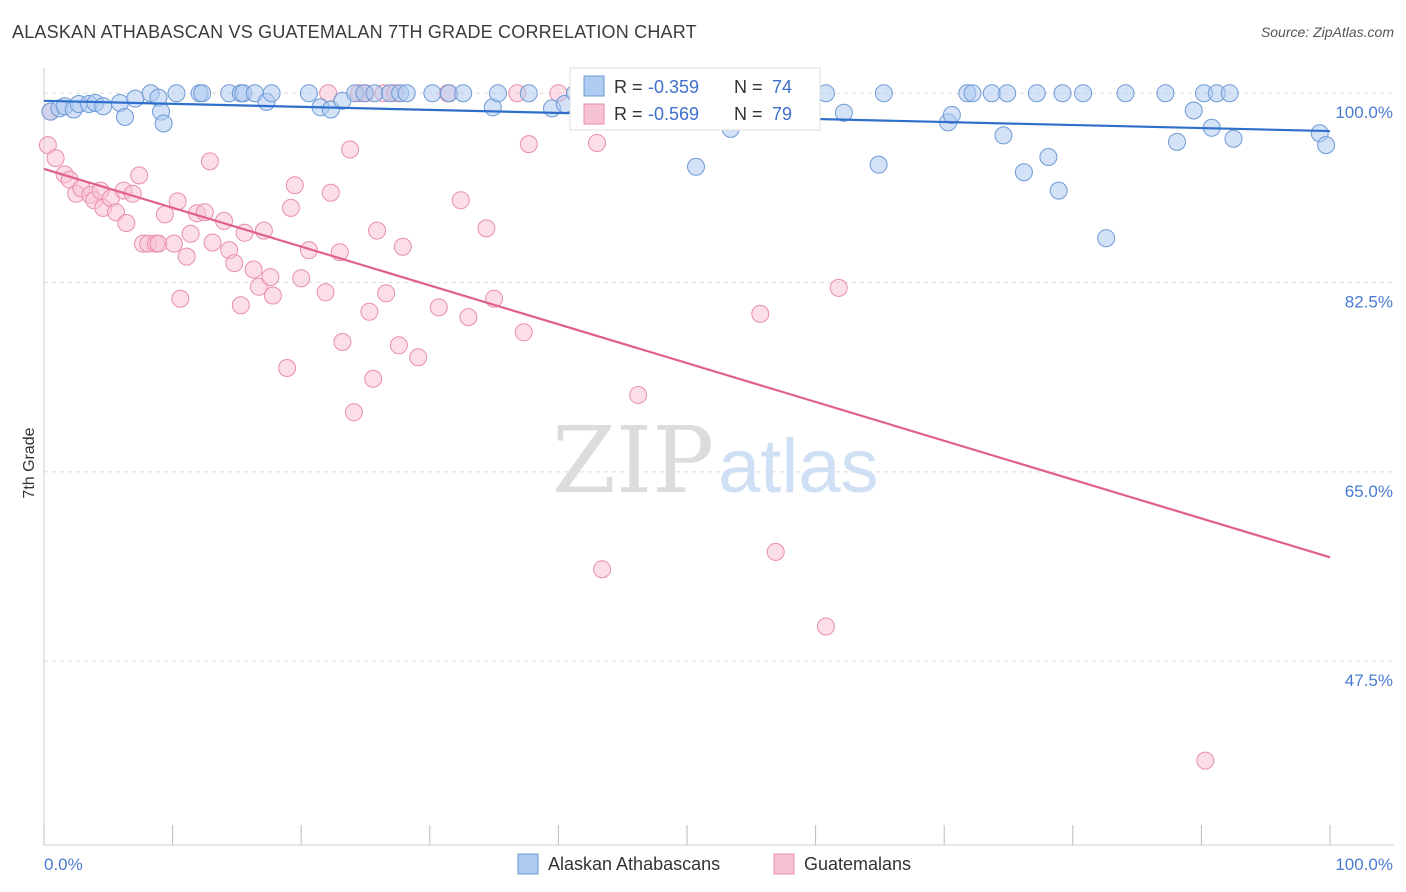  Describe the element at coordinates (631, 114) in the screenshot. I see `legend-r-label-2: R =` at that location.